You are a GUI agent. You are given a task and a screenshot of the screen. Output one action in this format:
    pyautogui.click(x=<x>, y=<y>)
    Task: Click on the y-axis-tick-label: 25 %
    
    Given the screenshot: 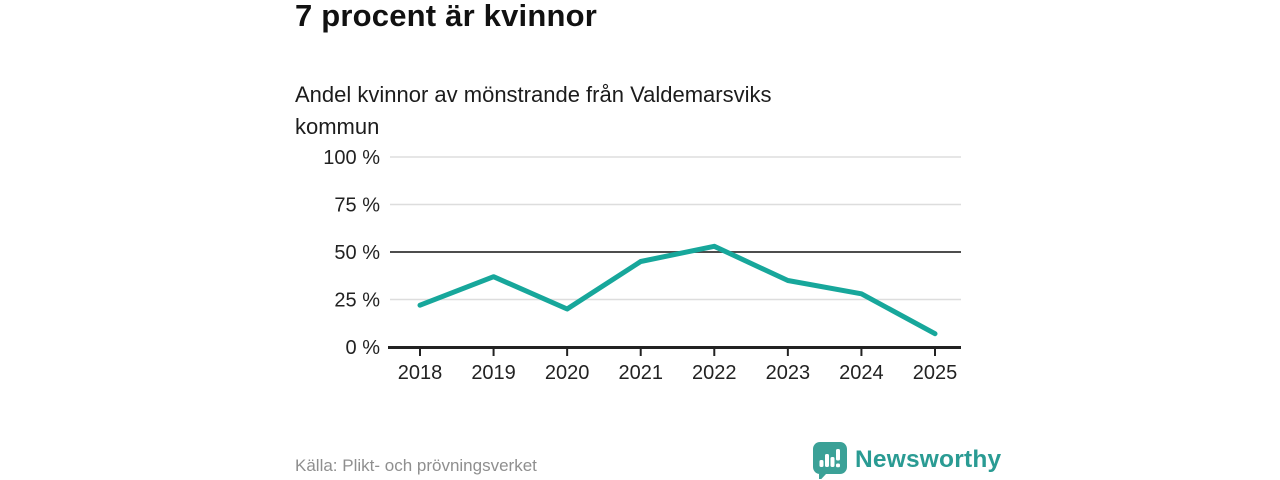 What is the action you would take?
    pyautogui.click(x=357, y=301)
    